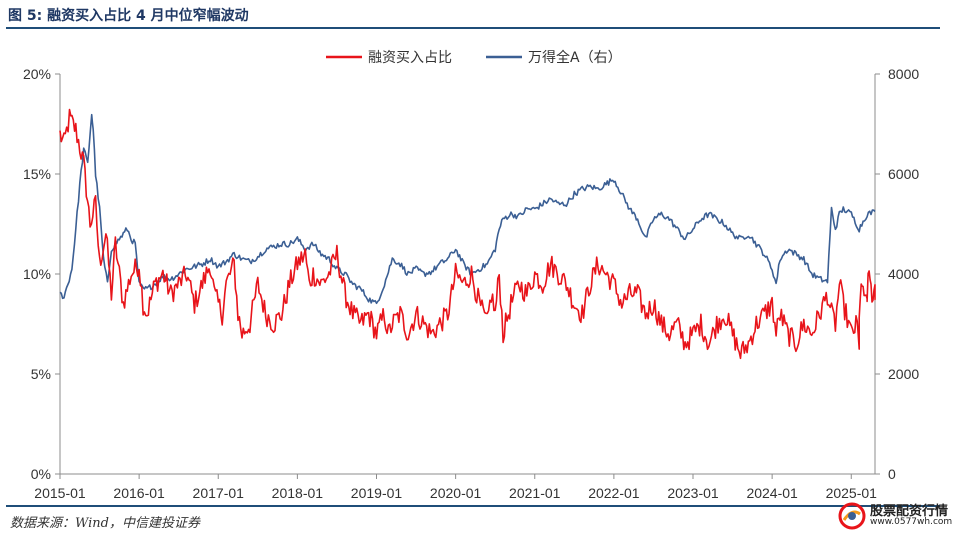 The image size is (960, 536). Describe the element at coordinates (852, 516) in the screenshot. I see `watermark-logo-icon` at that location.